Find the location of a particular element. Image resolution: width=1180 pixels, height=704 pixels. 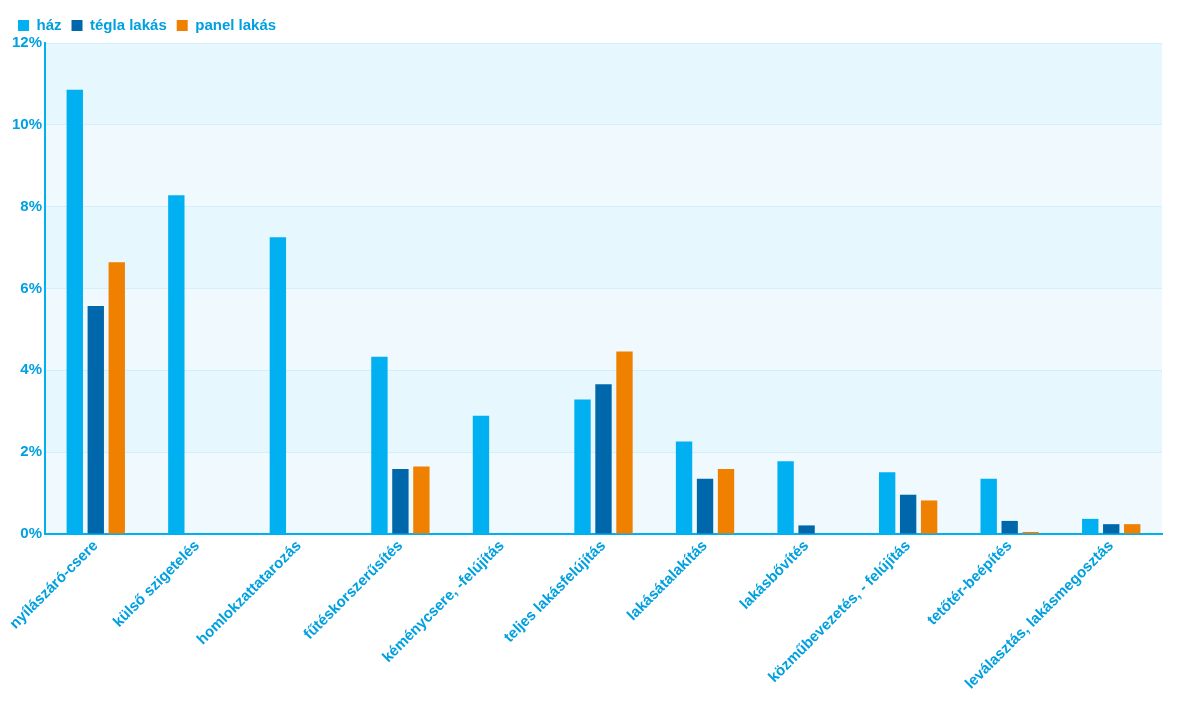

y-tick-label: 2% is located at coordinates (31, 451).